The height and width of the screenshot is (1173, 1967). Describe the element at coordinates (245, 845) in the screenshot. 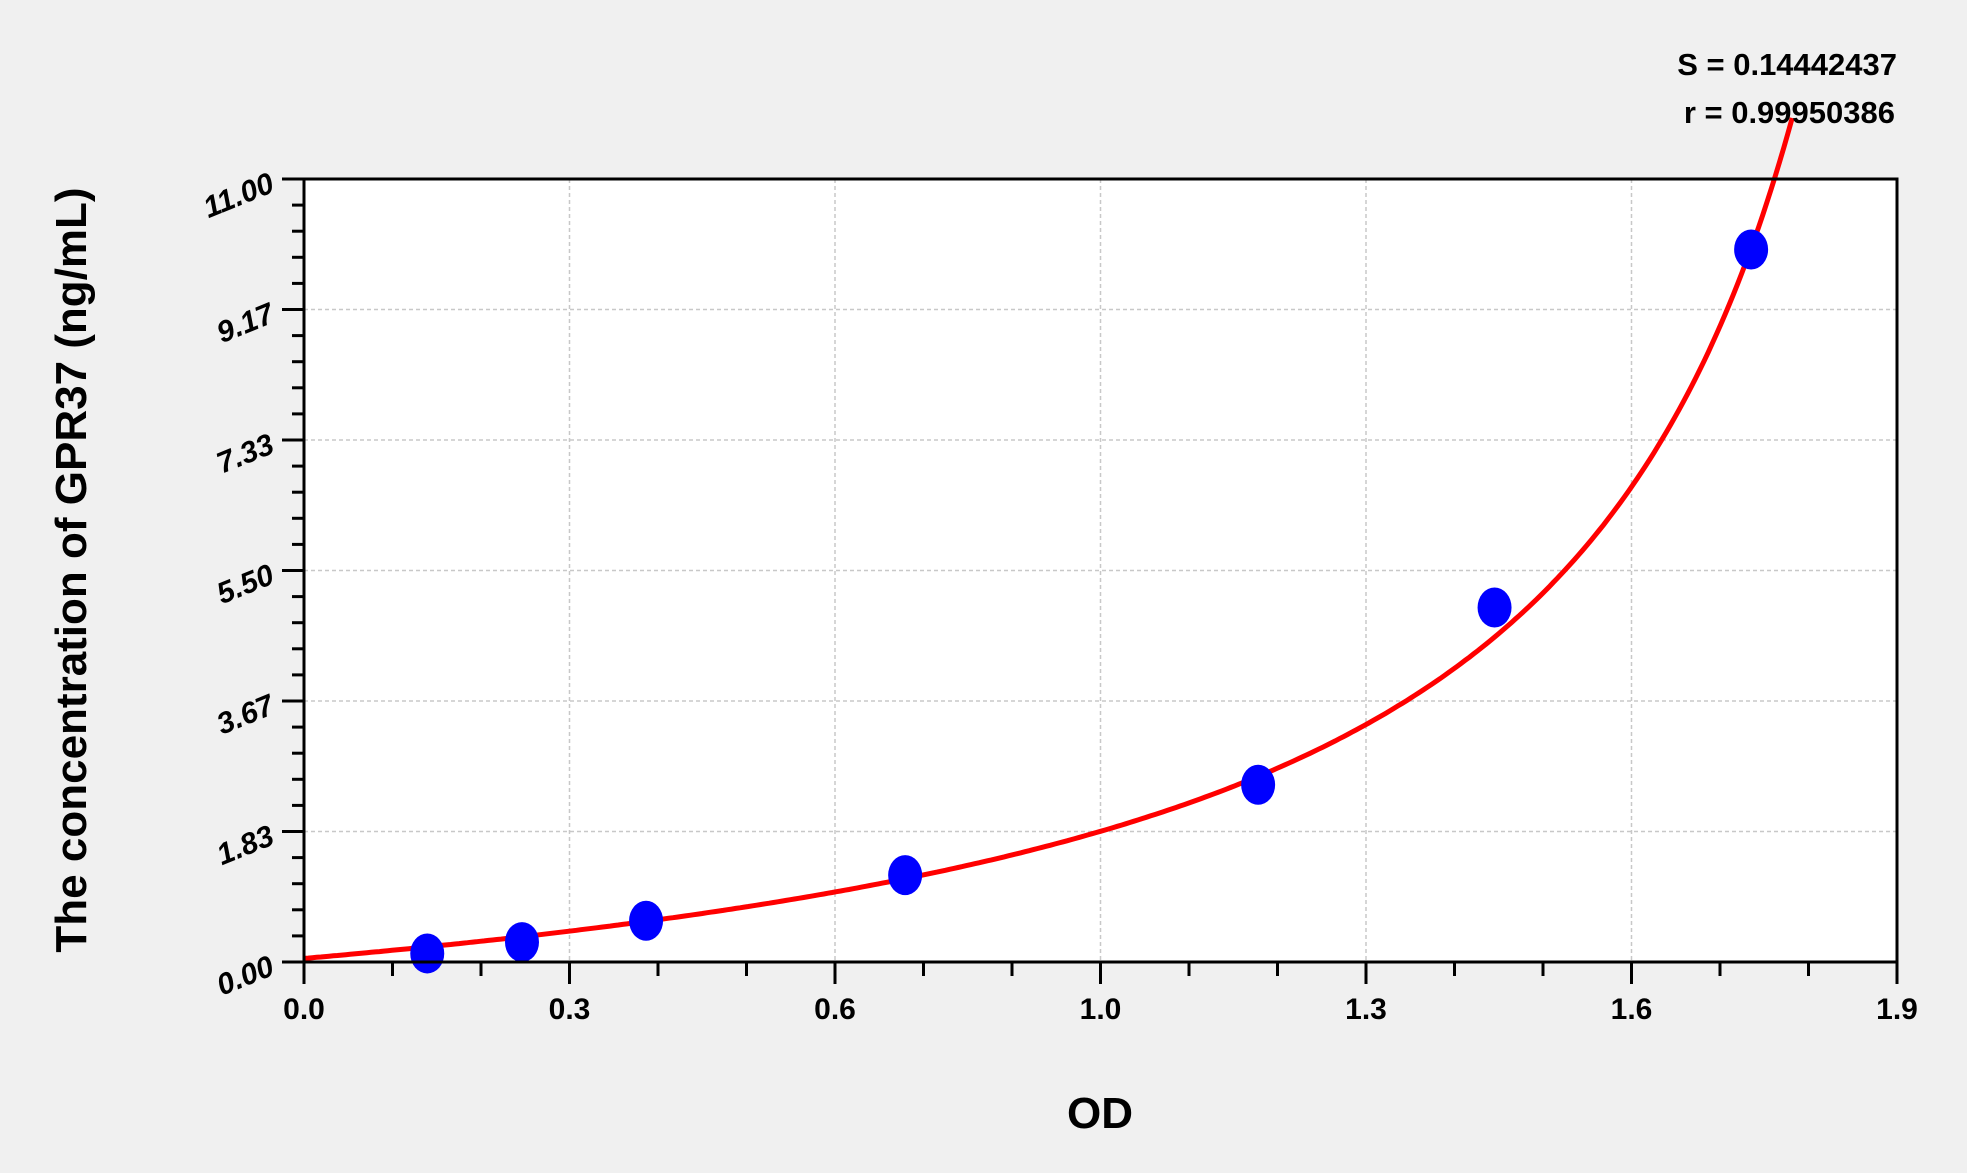

I see `y-tick-label: 1.83` at that location.